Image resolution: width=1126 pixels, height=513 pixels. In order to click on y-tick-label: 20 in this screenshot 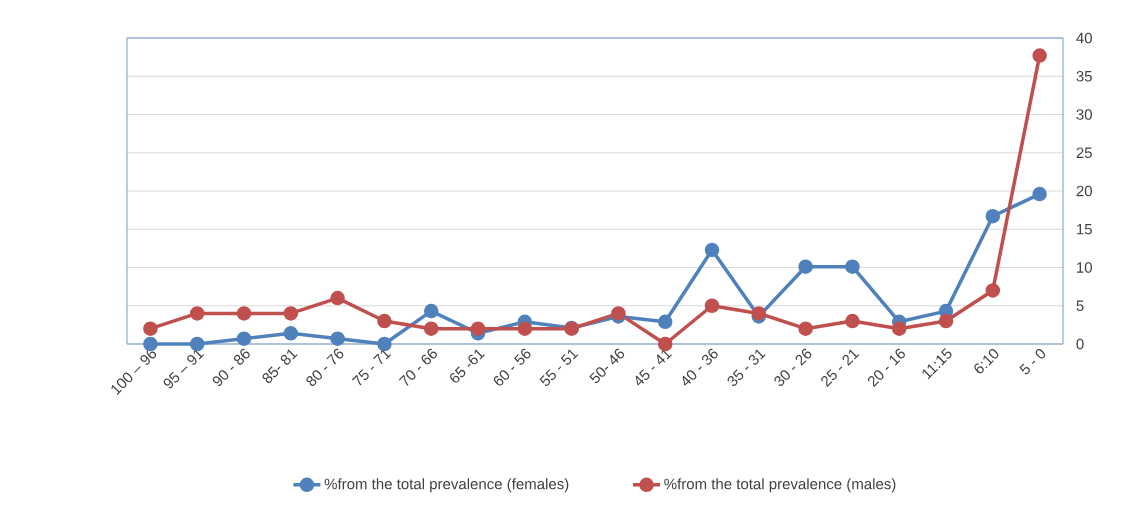, I will do `click(1084, 191)`.